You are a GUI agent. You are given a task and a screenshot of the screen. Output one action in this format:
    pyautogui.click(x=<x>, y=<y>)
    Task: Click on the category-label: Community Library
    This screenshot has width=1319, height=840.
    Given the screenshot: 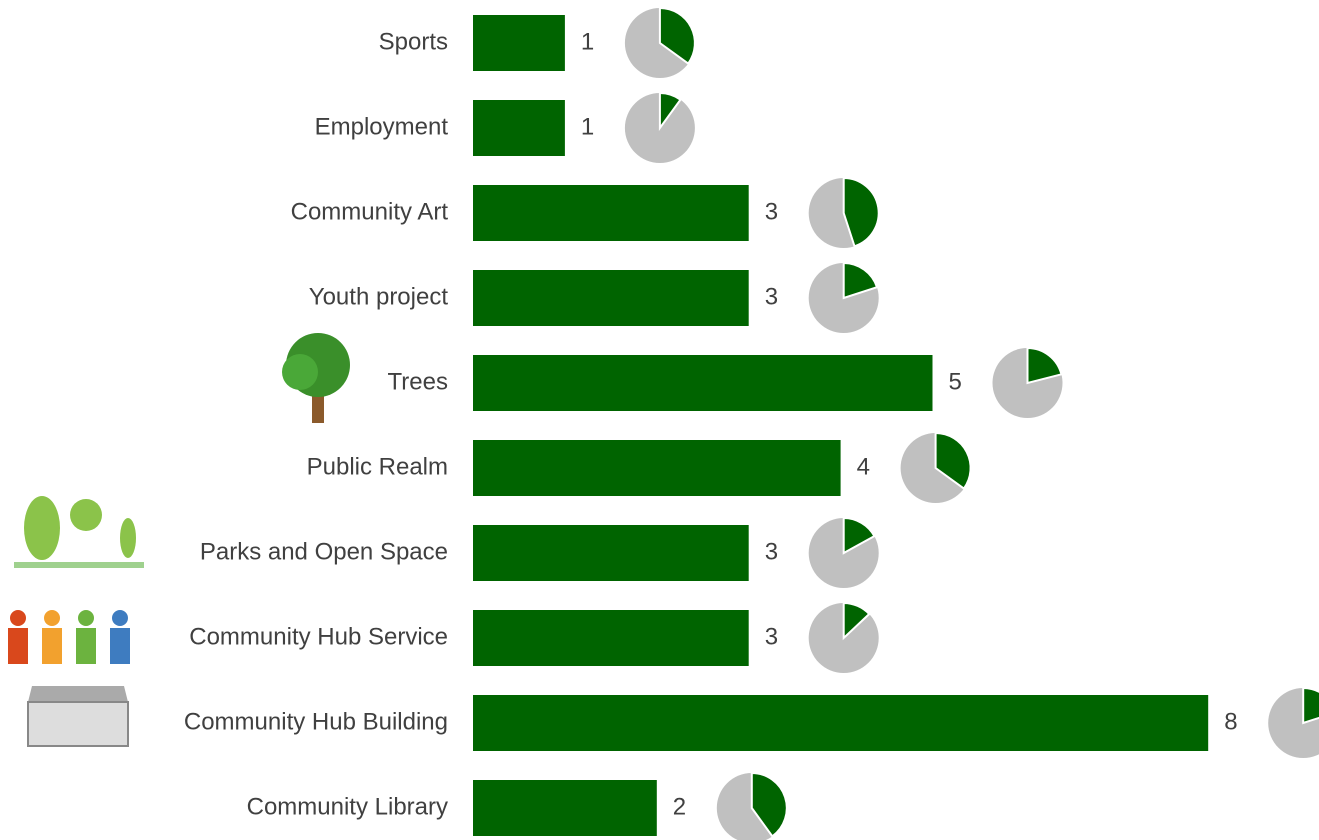 What is the action you would take?
    pyautogui.click(x=347, y=806)
    